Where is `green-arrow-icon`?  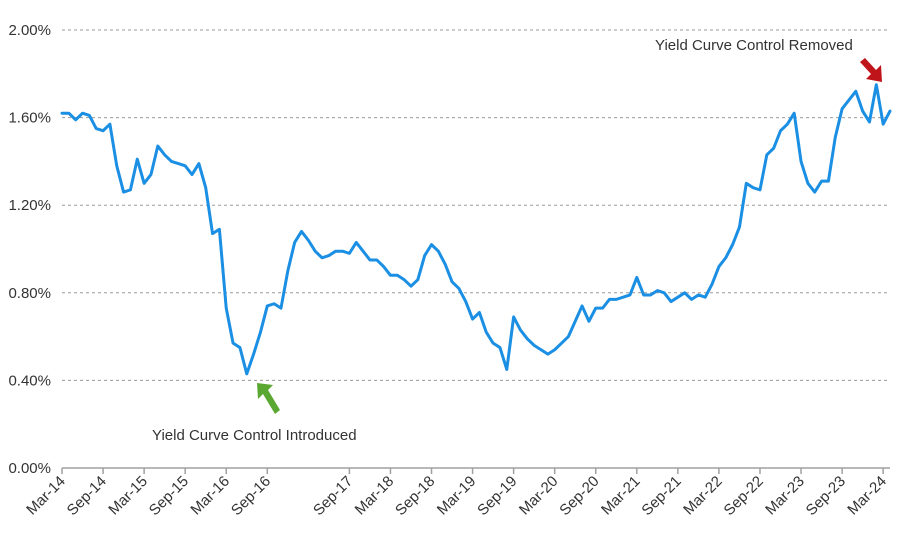 green-arrow-icon is located at coordinates (268, 398).